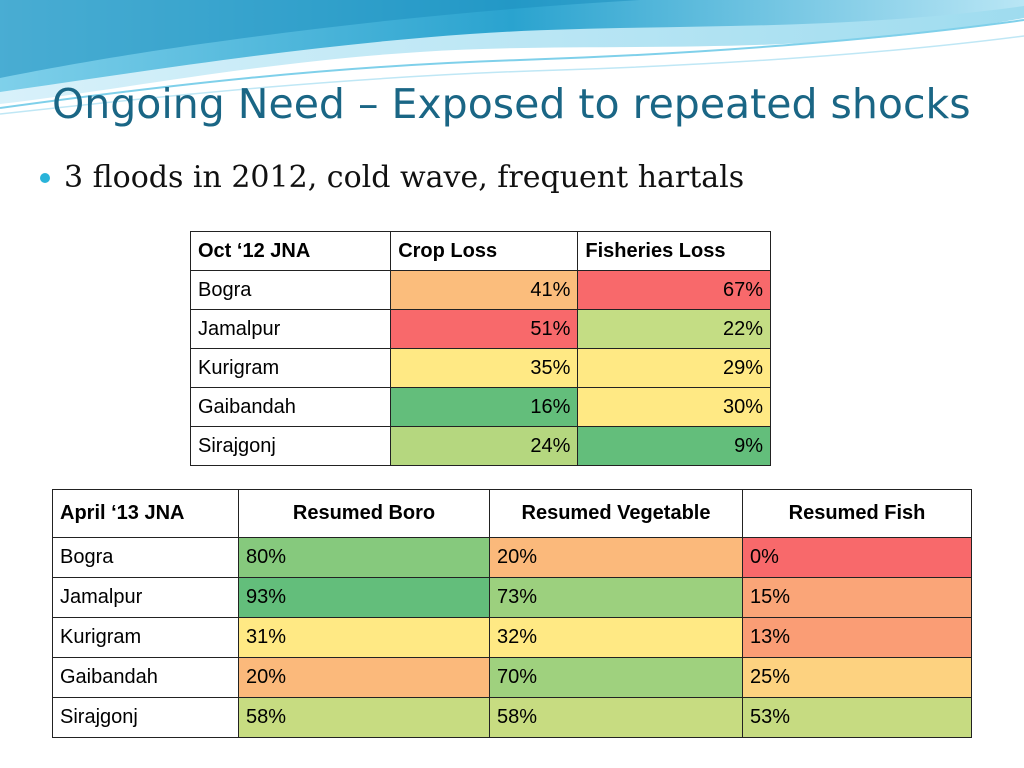 The image size is (1024, 768). What do you see at coordinates (484, 407) in the screenshot?
I see `crop-loss-cell: 16%` at bounding box center [484, 407].